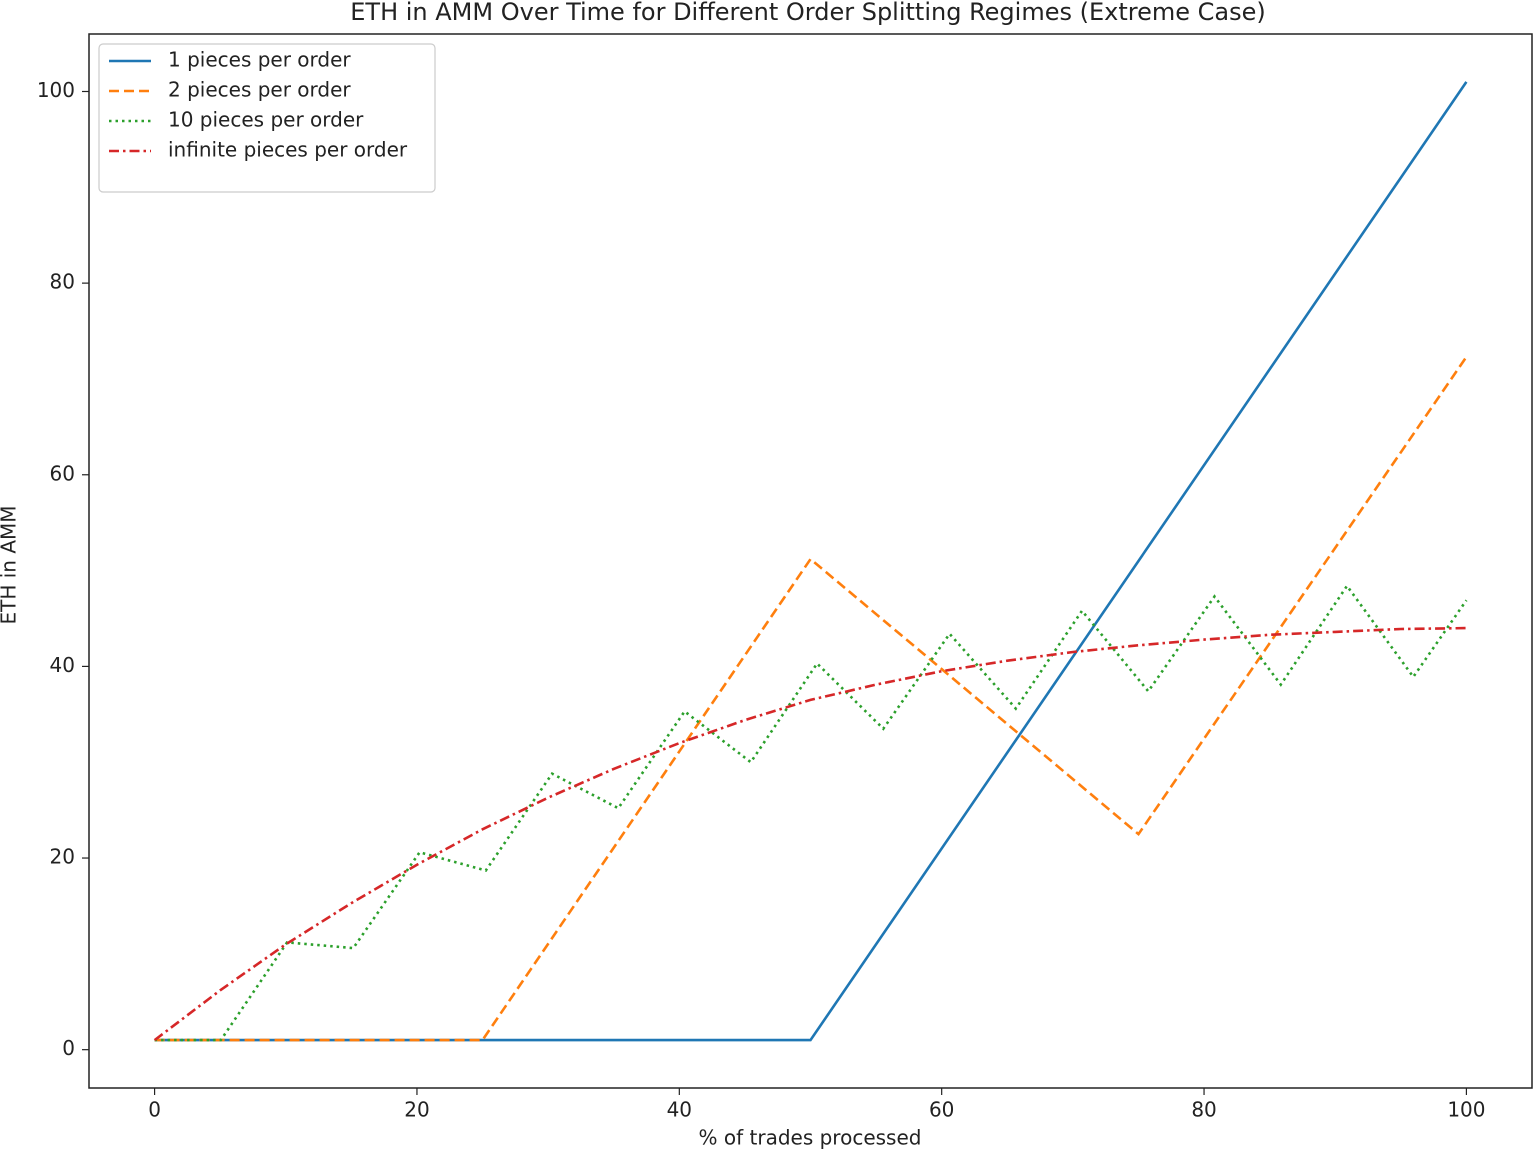 This screenshot has height=1155, width=1537. Describe the element at coordinates (62, 473) in the screenshot. I see `y-tick-label: 60` at that location.